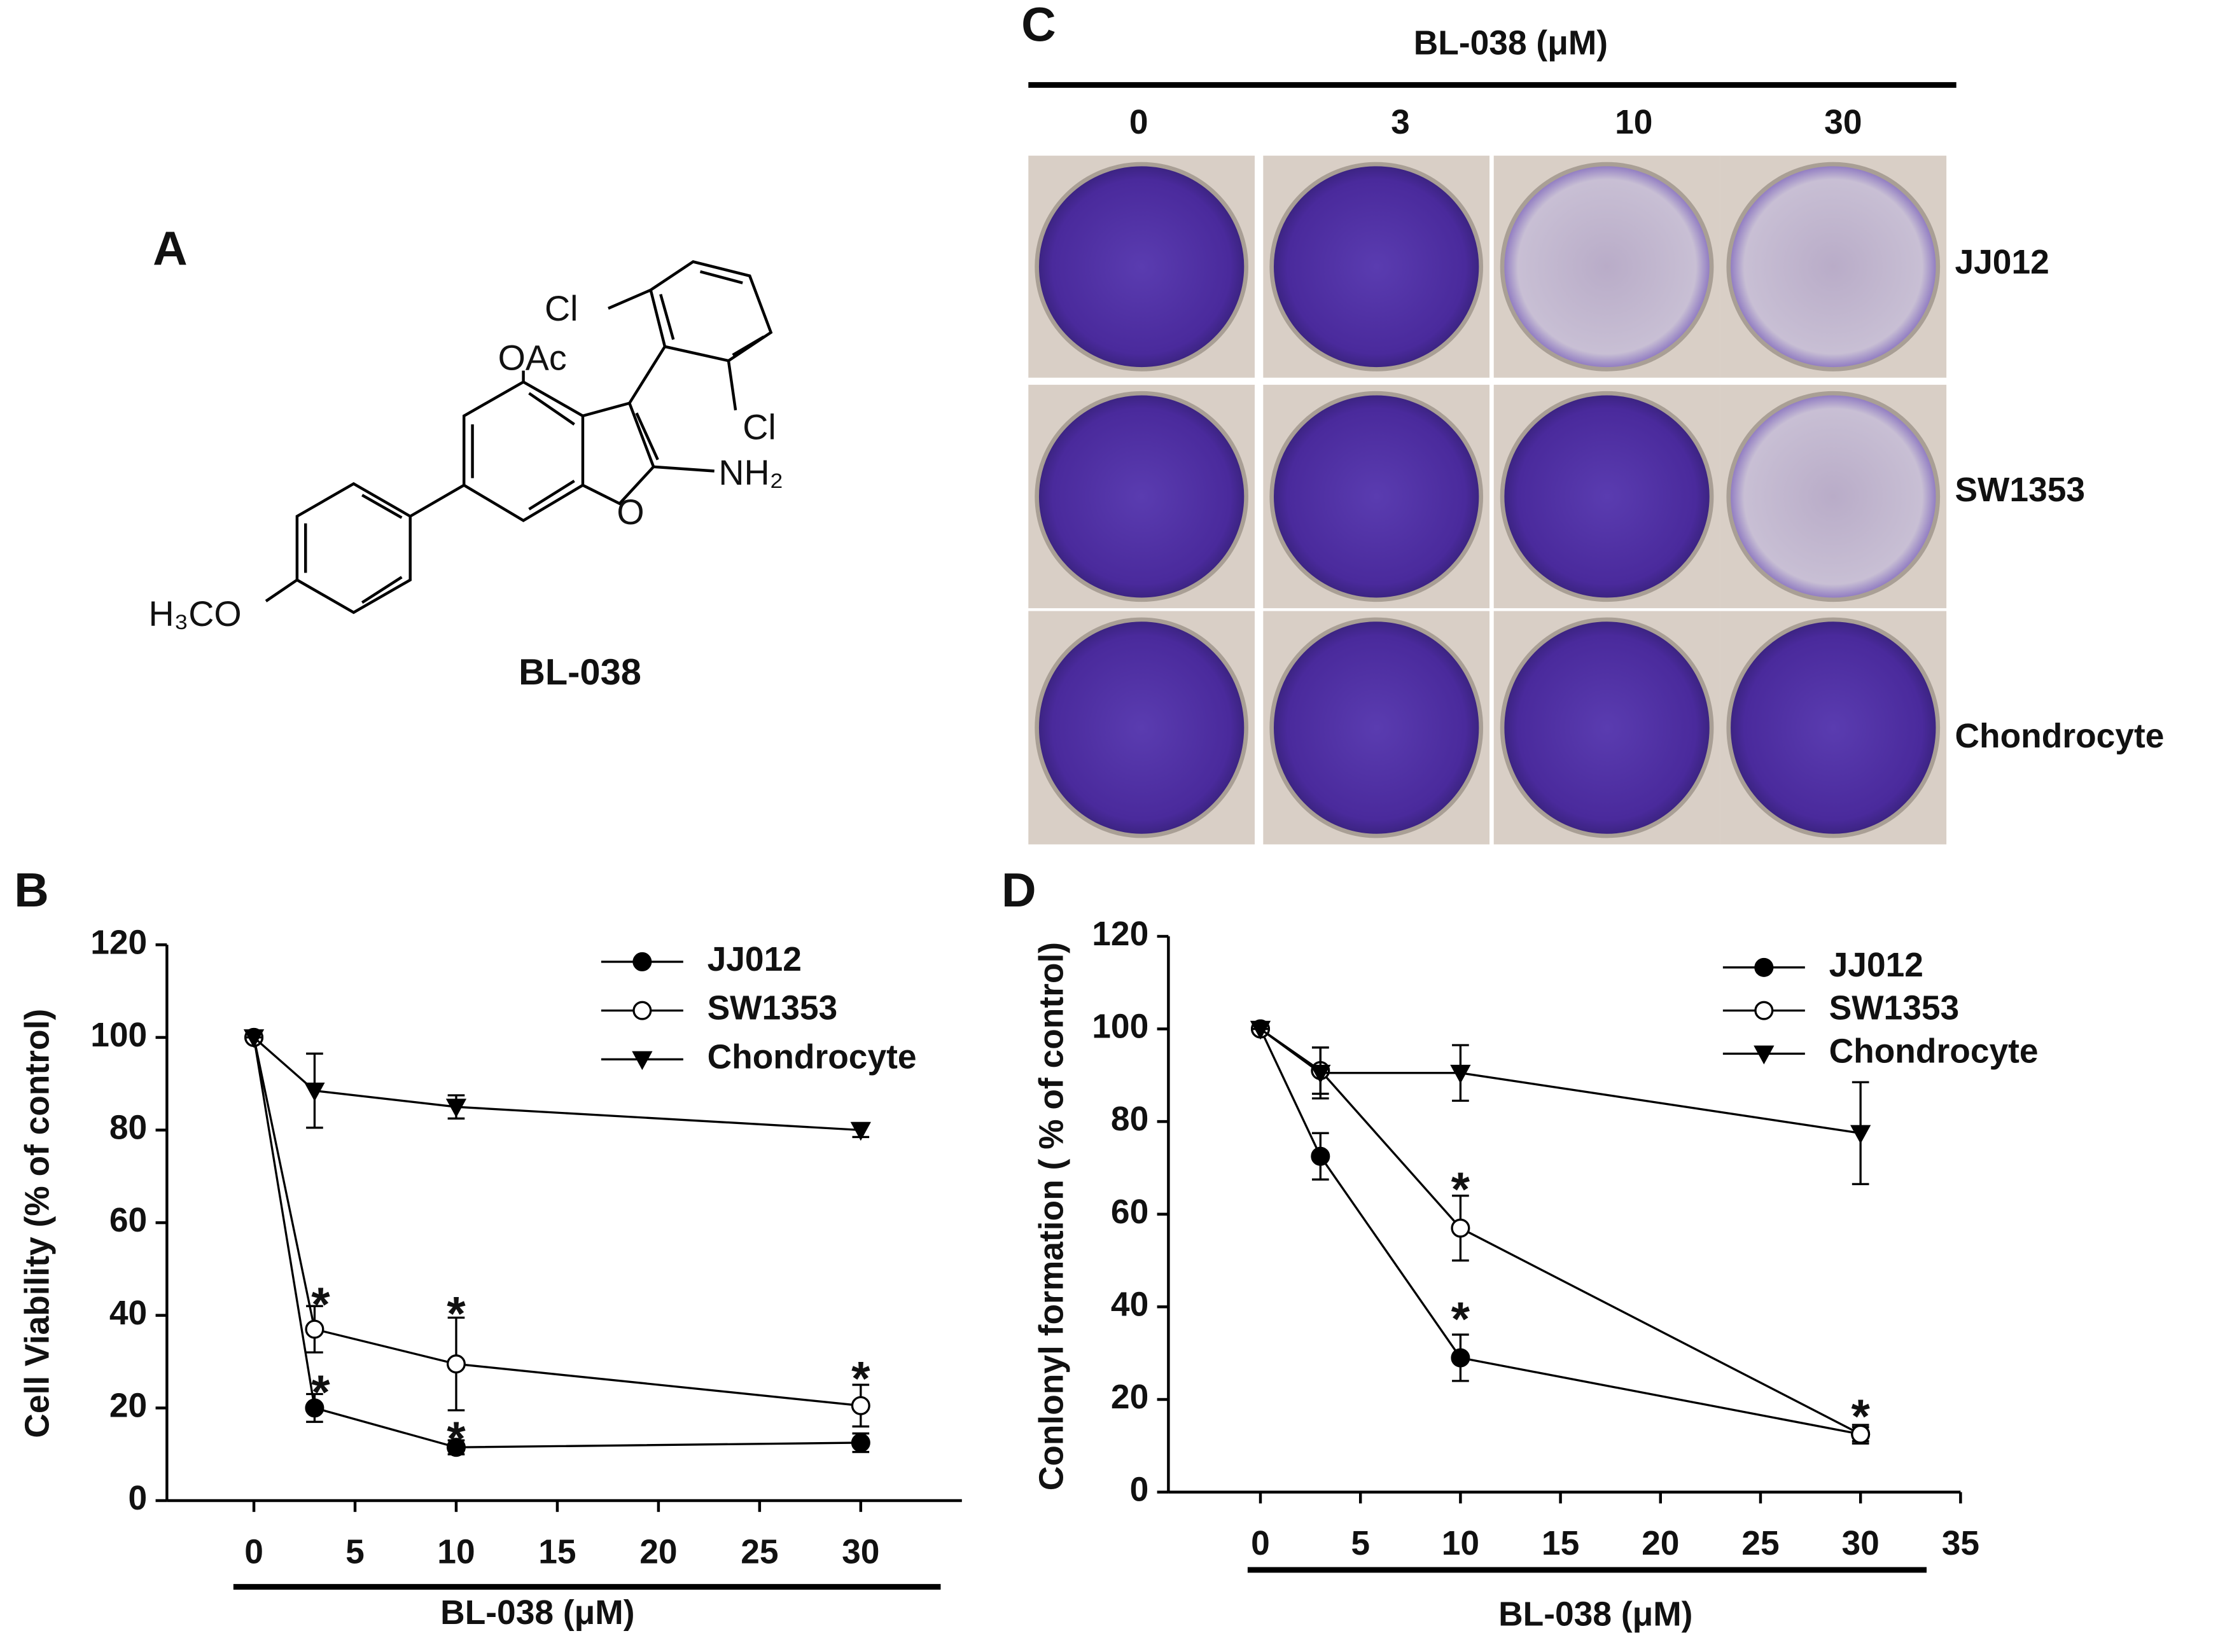 Image resolution: width=2218 pixels, height=1652 pixels. What do you see at coordinates (1843, 122) in the screenshot?
I see `concentration-label: 30` at bounding box center [1843, 122].